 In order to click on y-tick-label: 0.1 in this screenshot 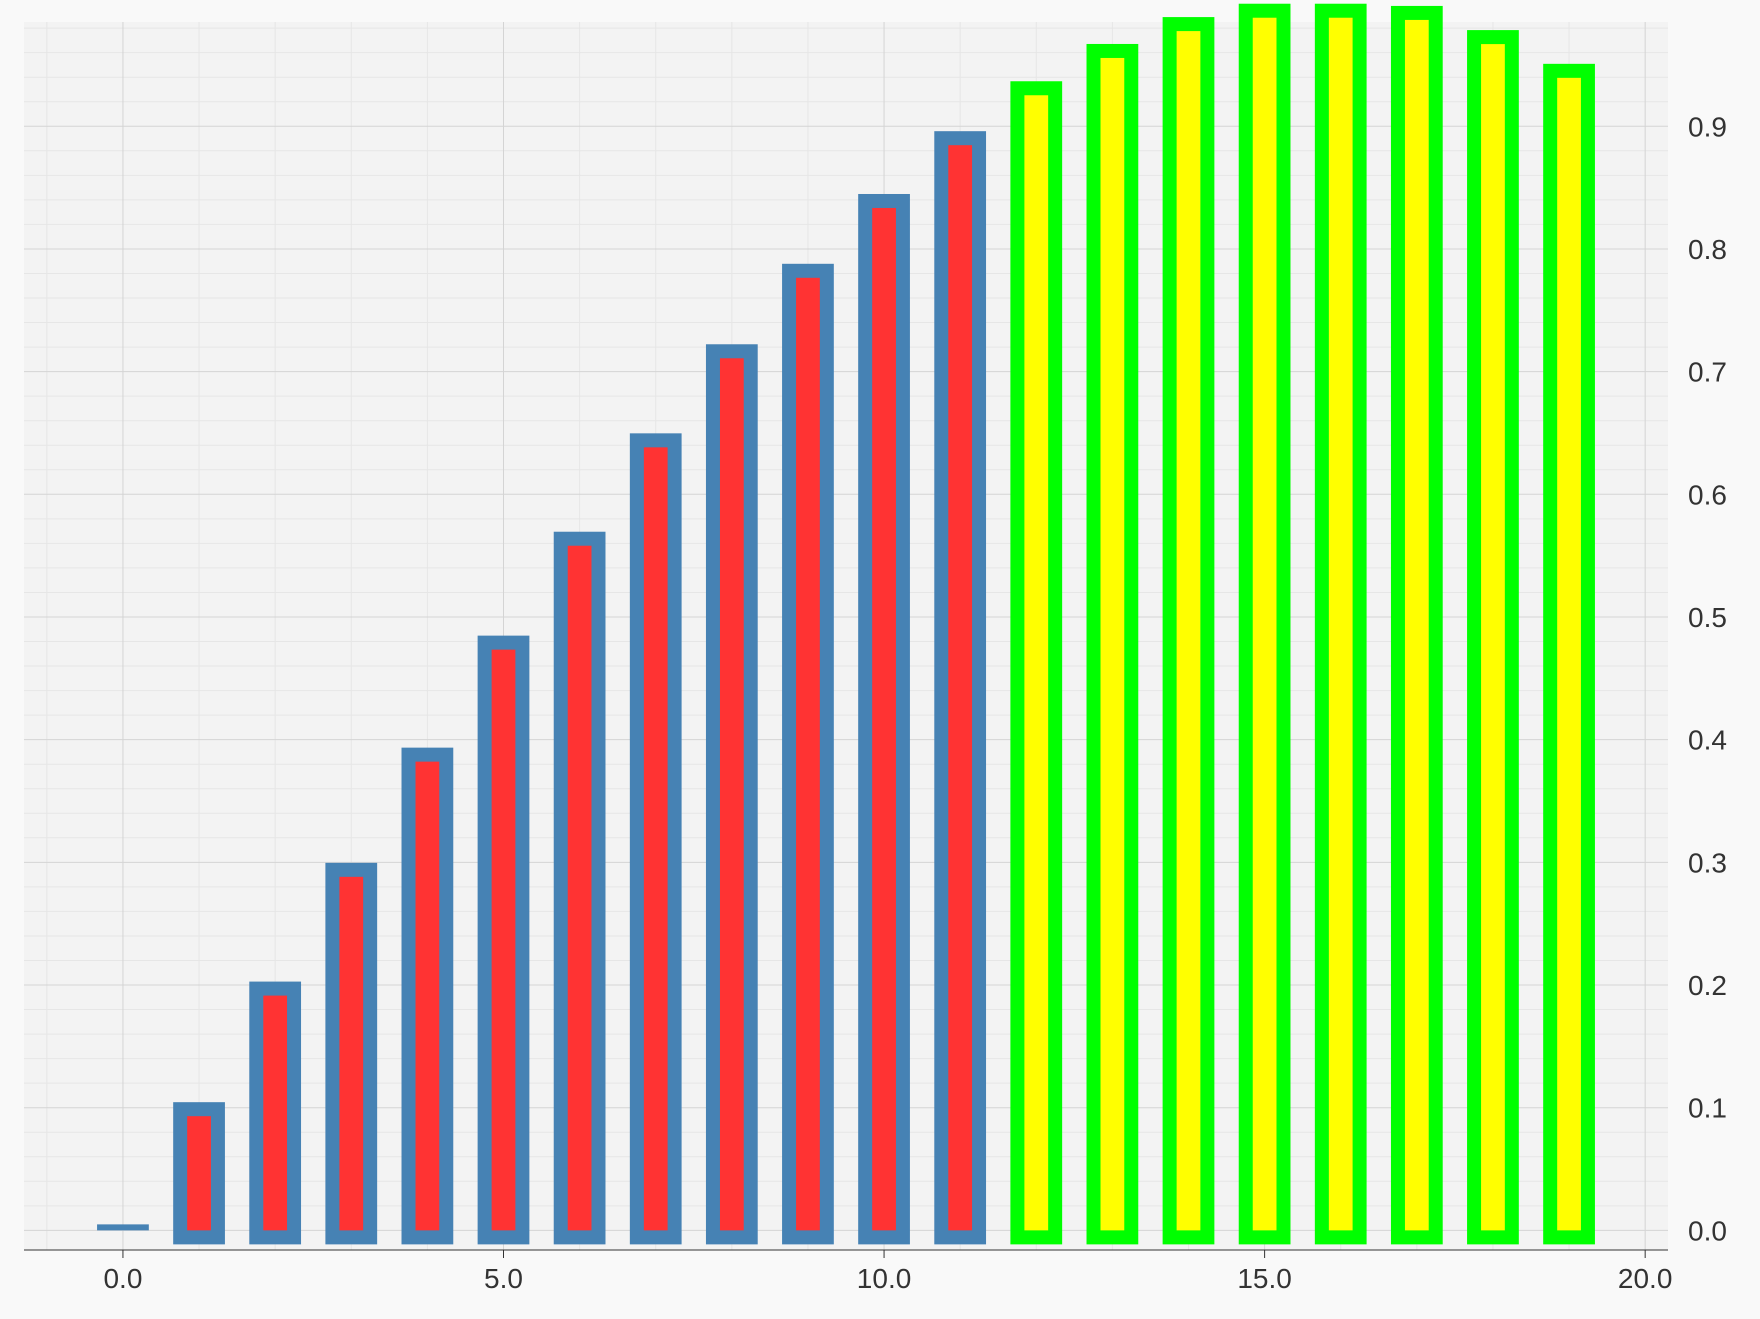, I will do `click(1707, 1108)`.